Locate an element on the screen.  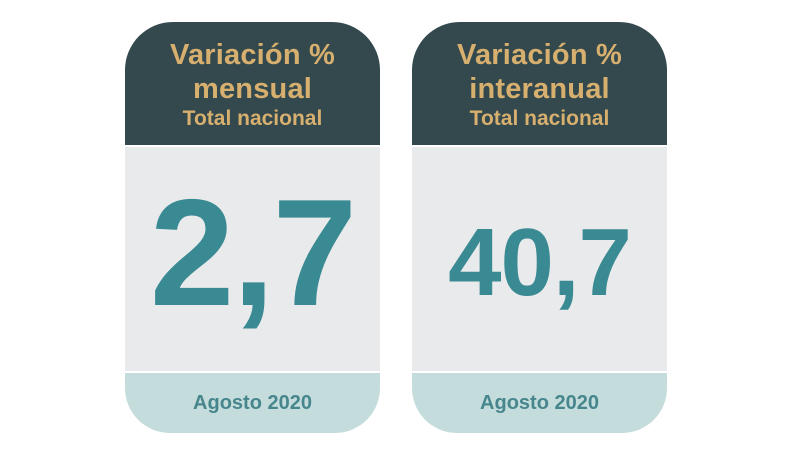
card-header: Variación % mensual Total nacional is located at coordinates (252, 83).